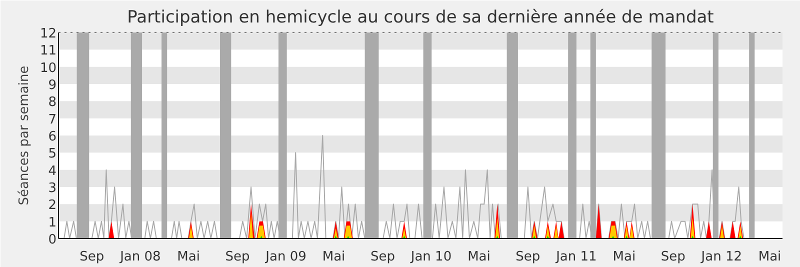 Image resolution: width=800 pixels, height=267 pixels. Describe the element at coordinates (52, 240) in the screenshot. I see `y-tick-label: 0` at that location.